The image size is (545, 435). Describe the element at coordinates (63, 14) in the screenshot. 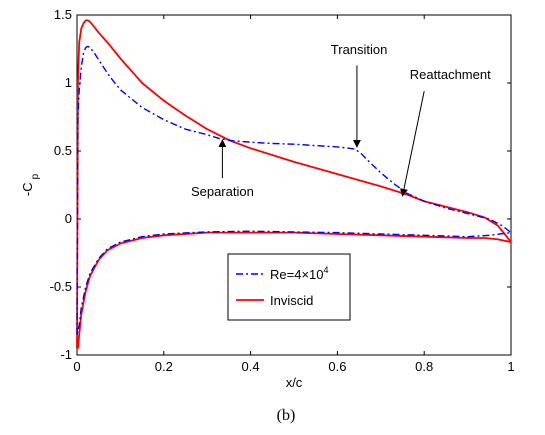

I see `y-tick-label: 1.5` at that location.